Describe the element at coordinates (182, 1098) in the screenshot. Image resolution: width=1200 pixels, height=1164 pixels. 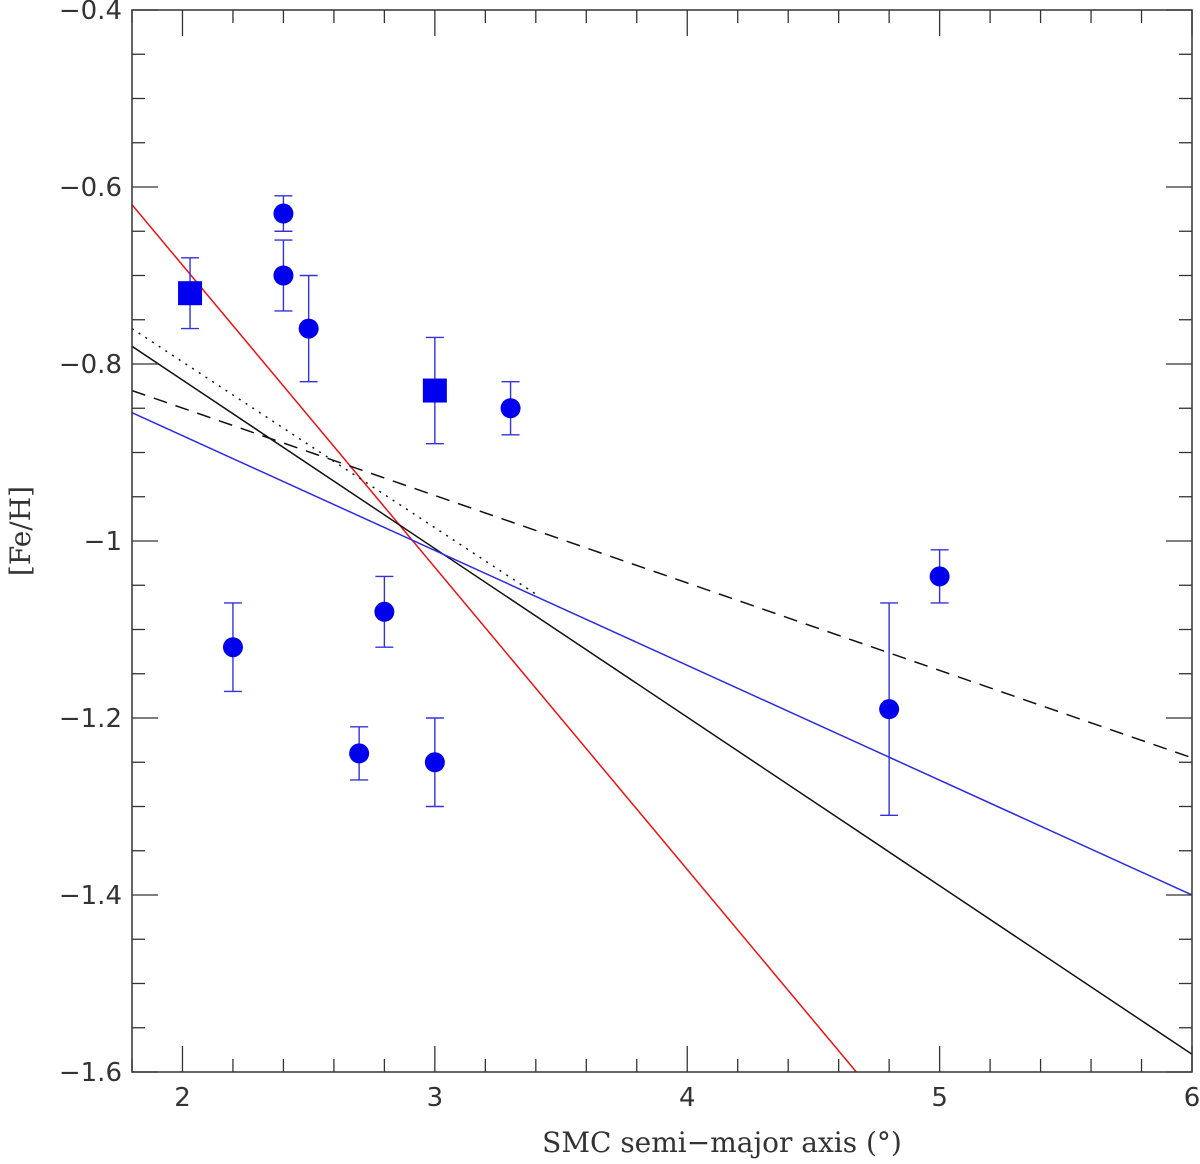
I see `x-tick-label: 2` at that location.